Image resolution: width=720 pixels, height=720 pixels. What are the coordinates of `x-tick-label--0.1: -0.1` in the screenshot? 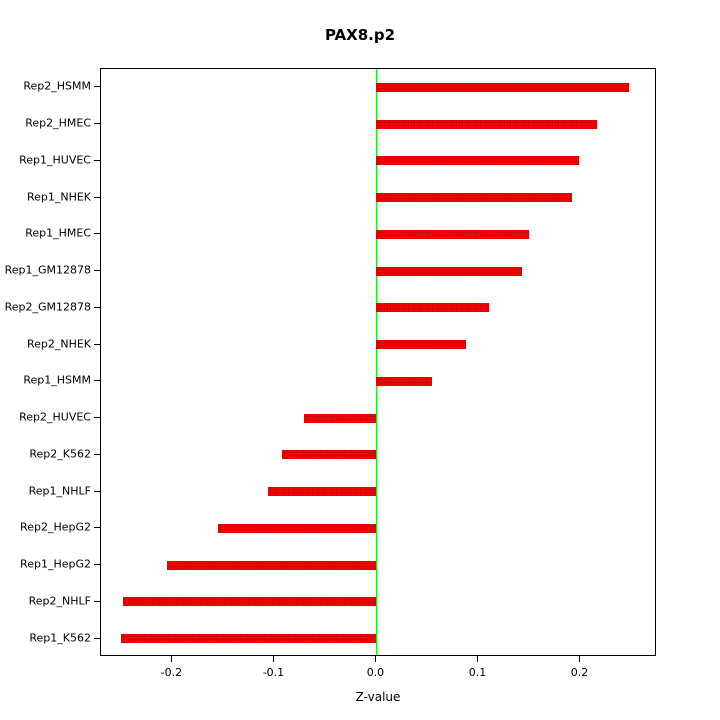 It's located at (273, 672).